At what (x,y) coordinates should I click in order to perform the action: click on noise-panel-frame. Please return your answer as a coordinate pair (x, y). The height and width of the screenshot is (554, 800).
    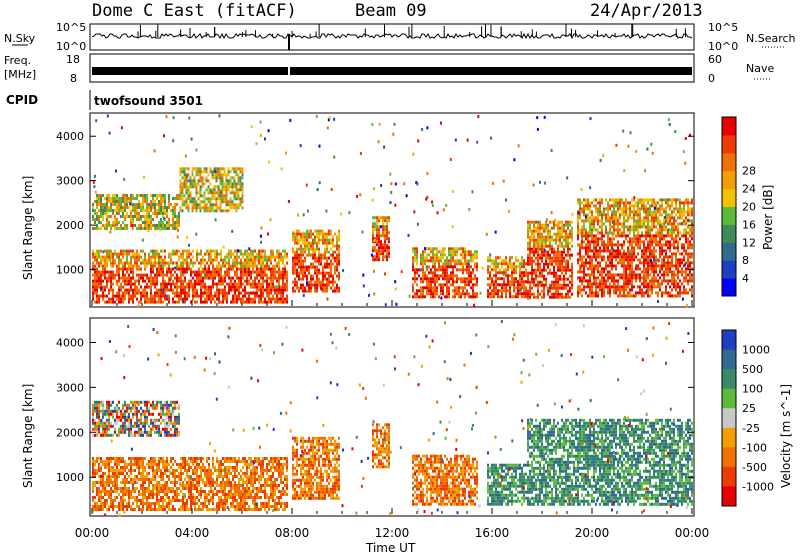
    Looking at the image, I should click on (392, 37).